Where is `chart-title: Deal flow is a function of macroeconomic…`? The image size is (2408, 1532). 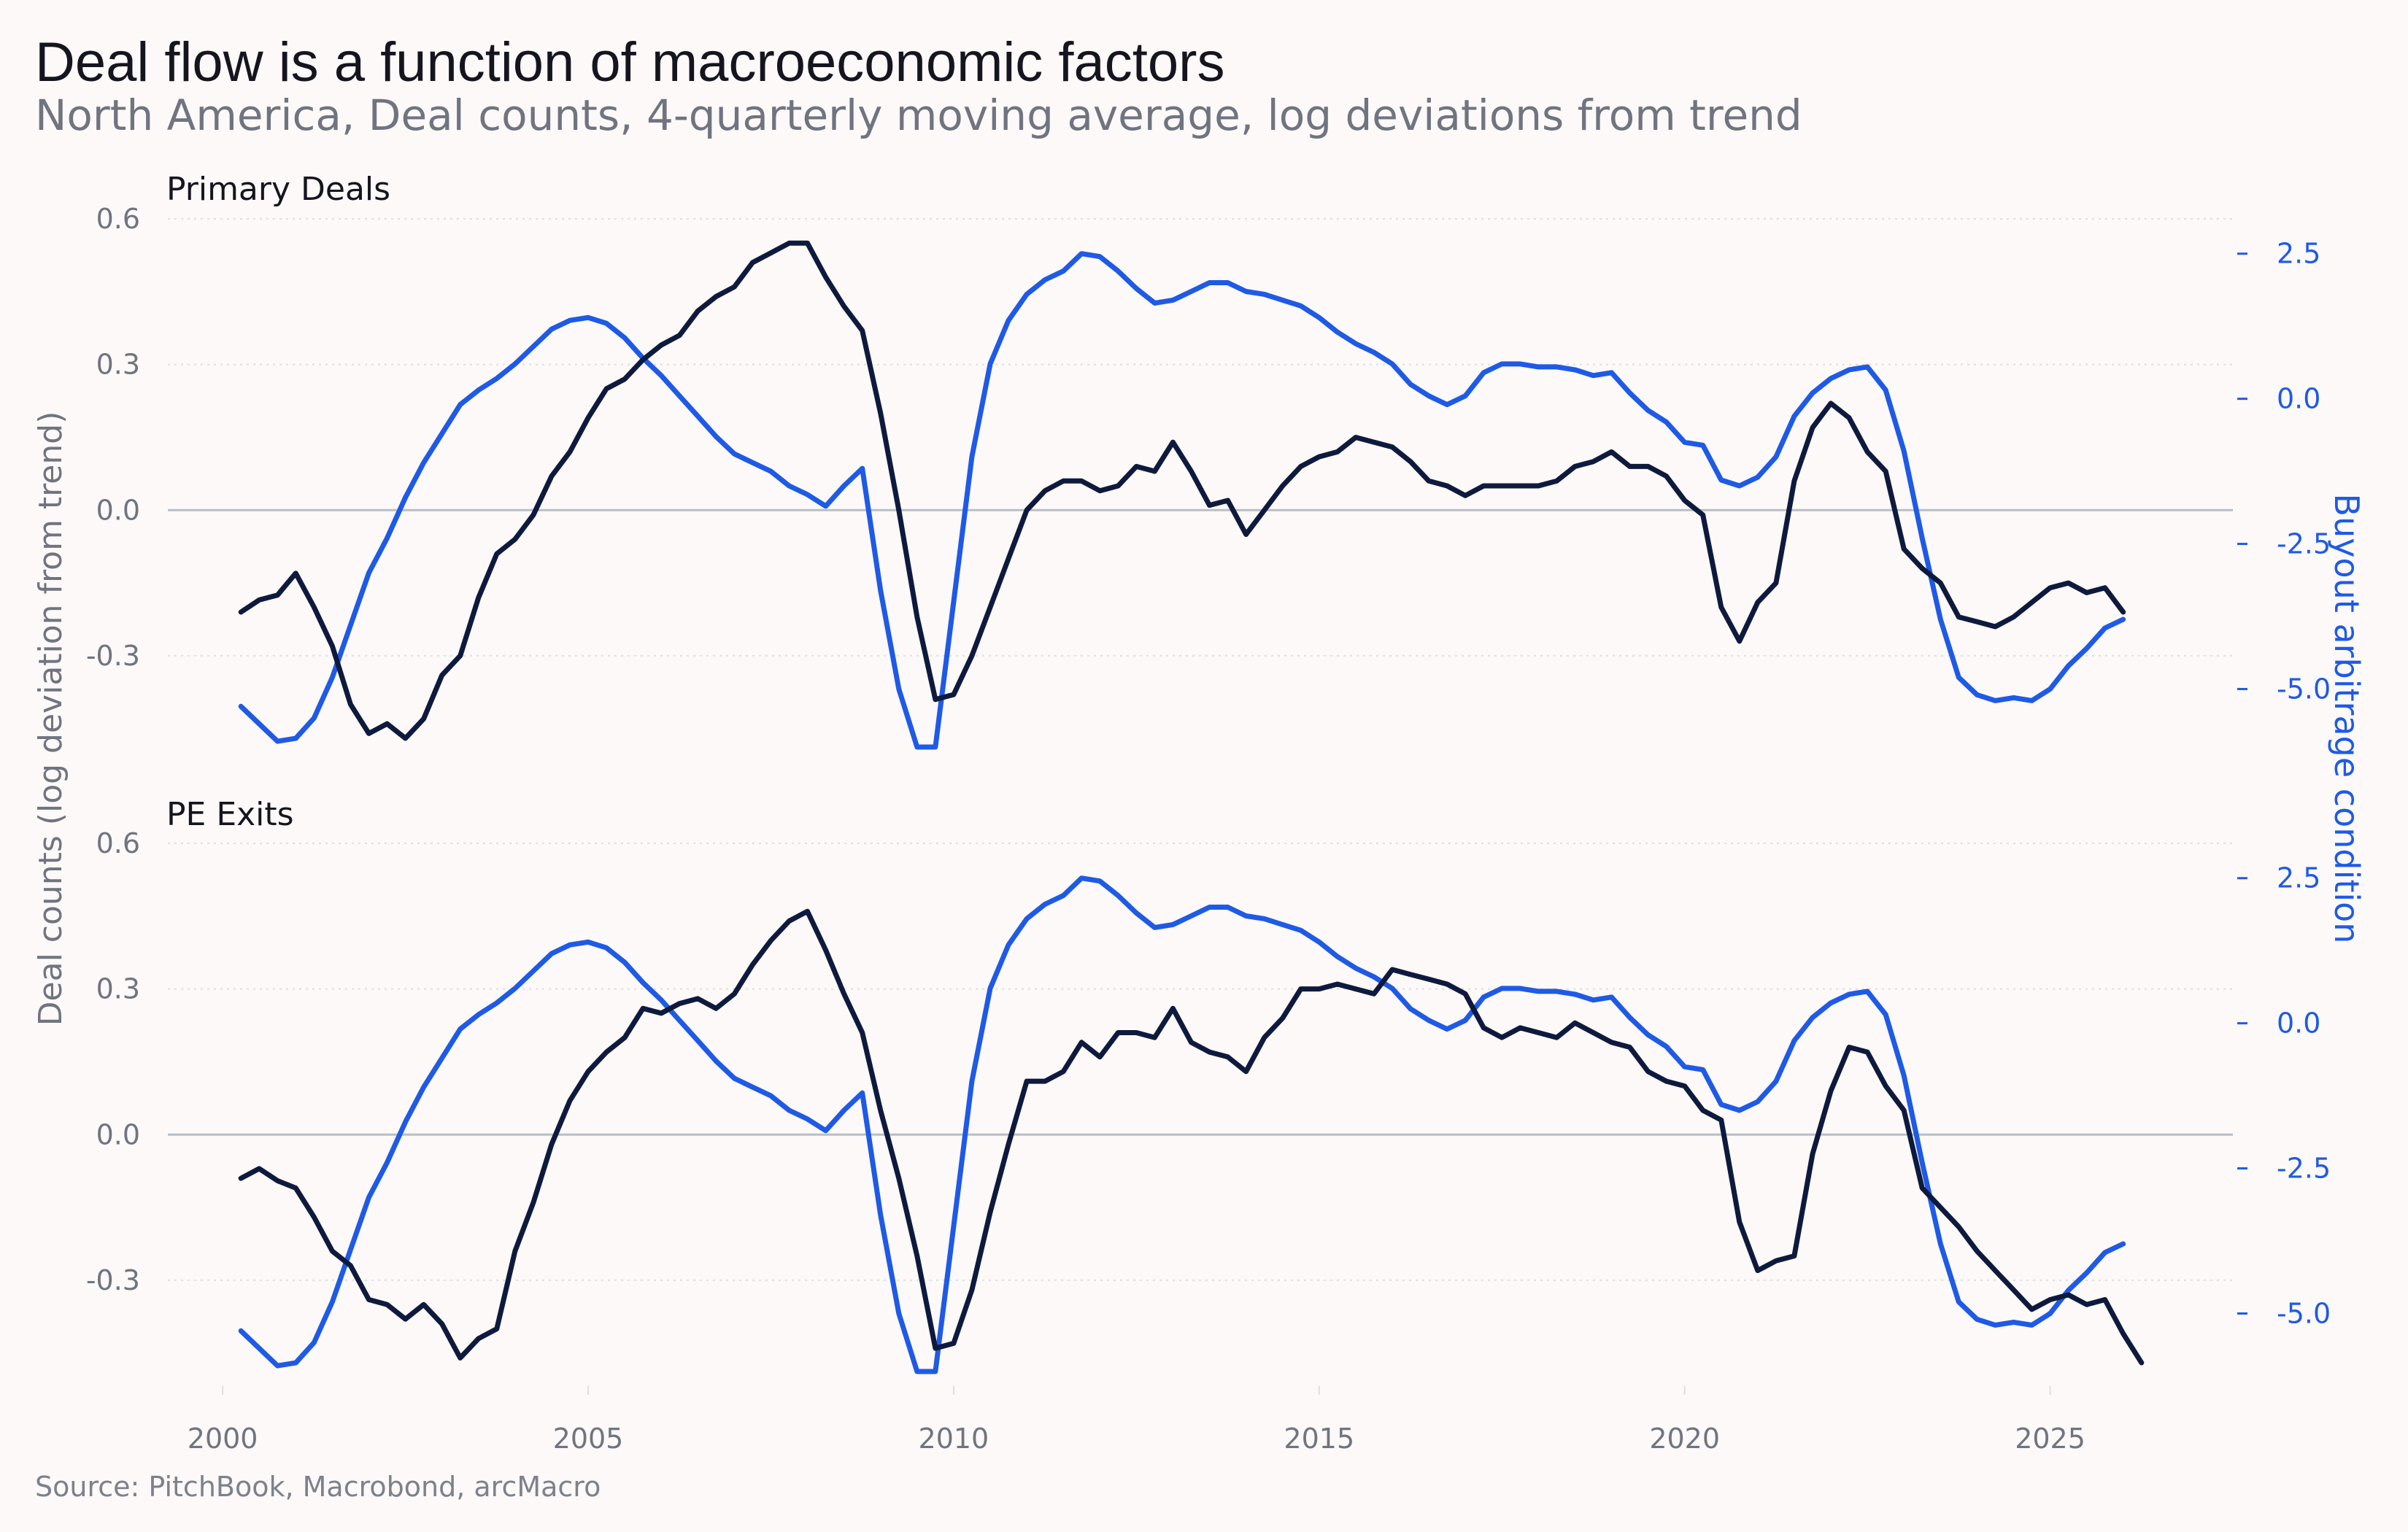 chart-title: Deal flow is a function of macroeconomic… is located at coordinates (630, 62).